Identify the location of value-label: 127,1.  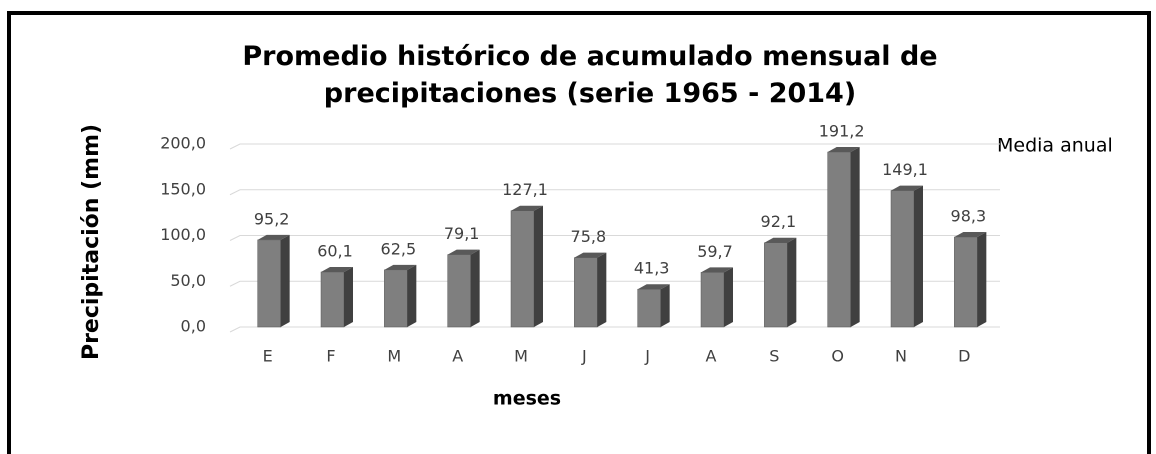
(525, 189).